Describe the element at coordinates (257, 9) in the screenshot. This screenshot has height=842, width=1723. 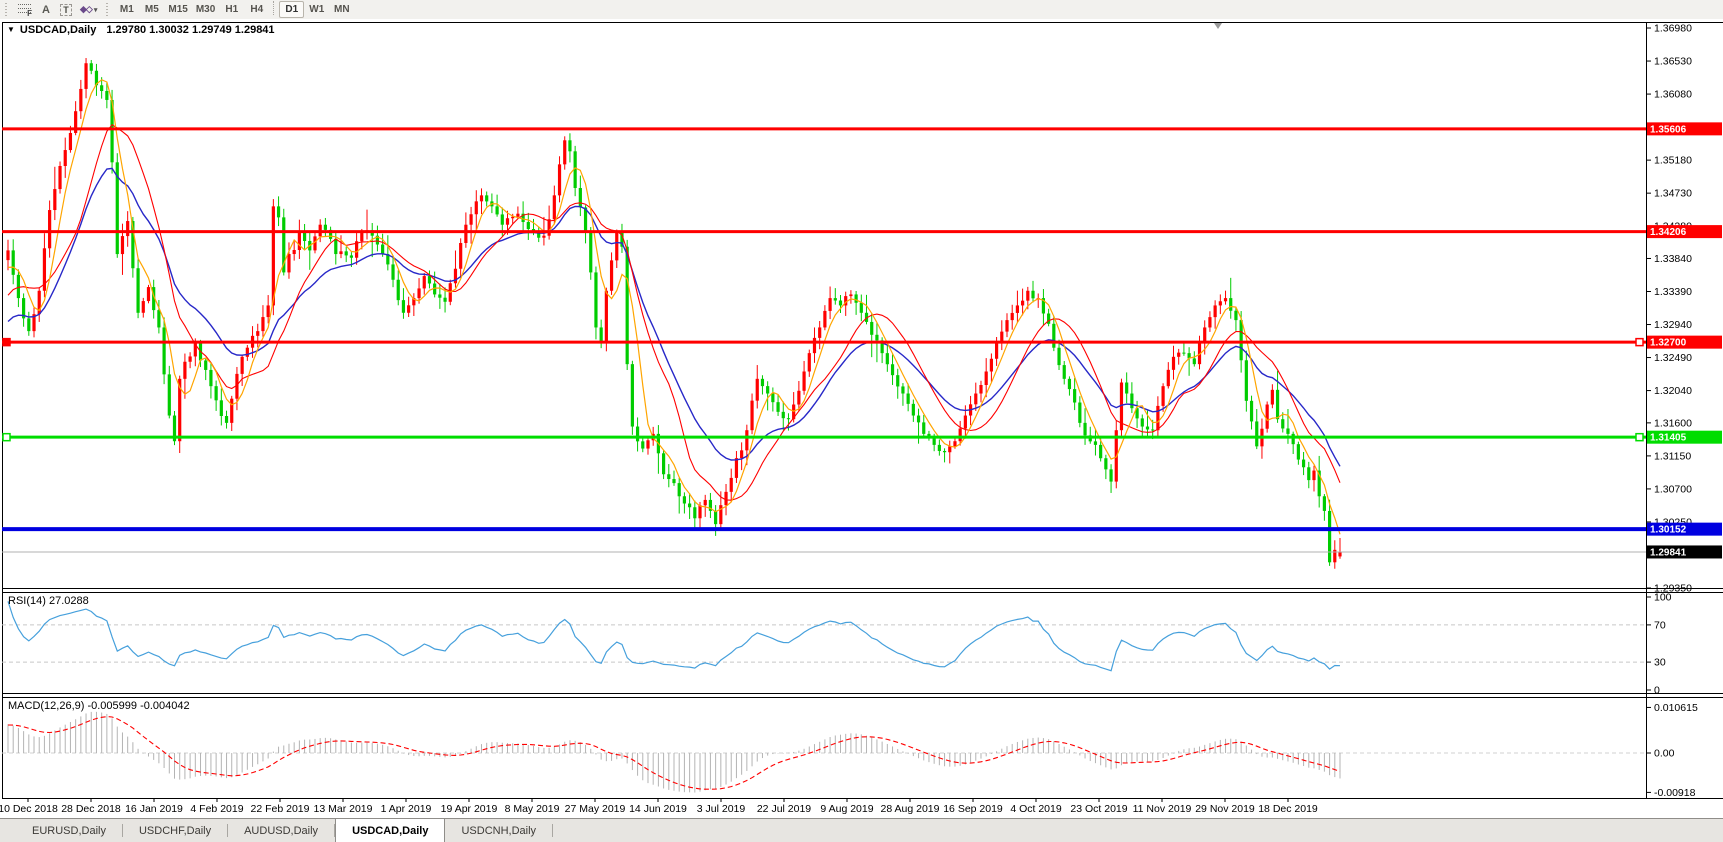
I see `timeframe-button-H4: H4` at that location.